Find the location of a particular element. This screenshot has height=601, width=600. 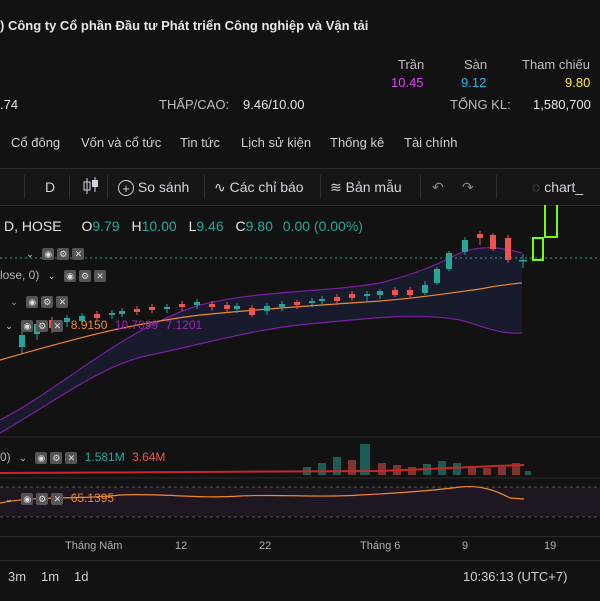

high-label: H is located at coordinates (136, 226).